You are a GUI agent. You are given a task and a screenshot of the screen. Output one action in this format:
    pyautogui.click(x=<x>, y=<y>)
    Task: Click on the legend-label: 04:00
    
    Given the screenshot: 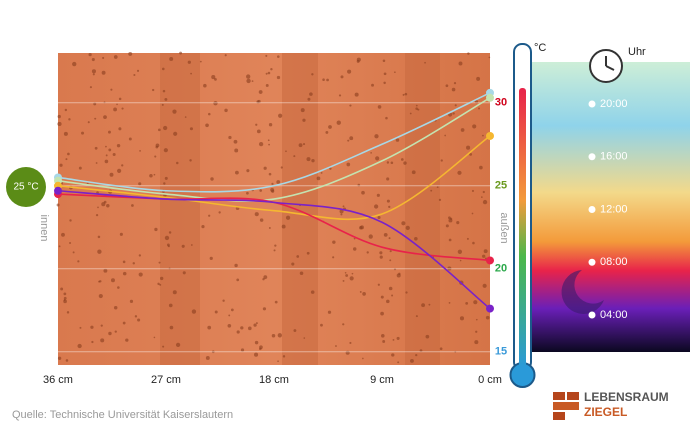 What is the action you would take?
    pyautogui.click(x=614, y=315)
    